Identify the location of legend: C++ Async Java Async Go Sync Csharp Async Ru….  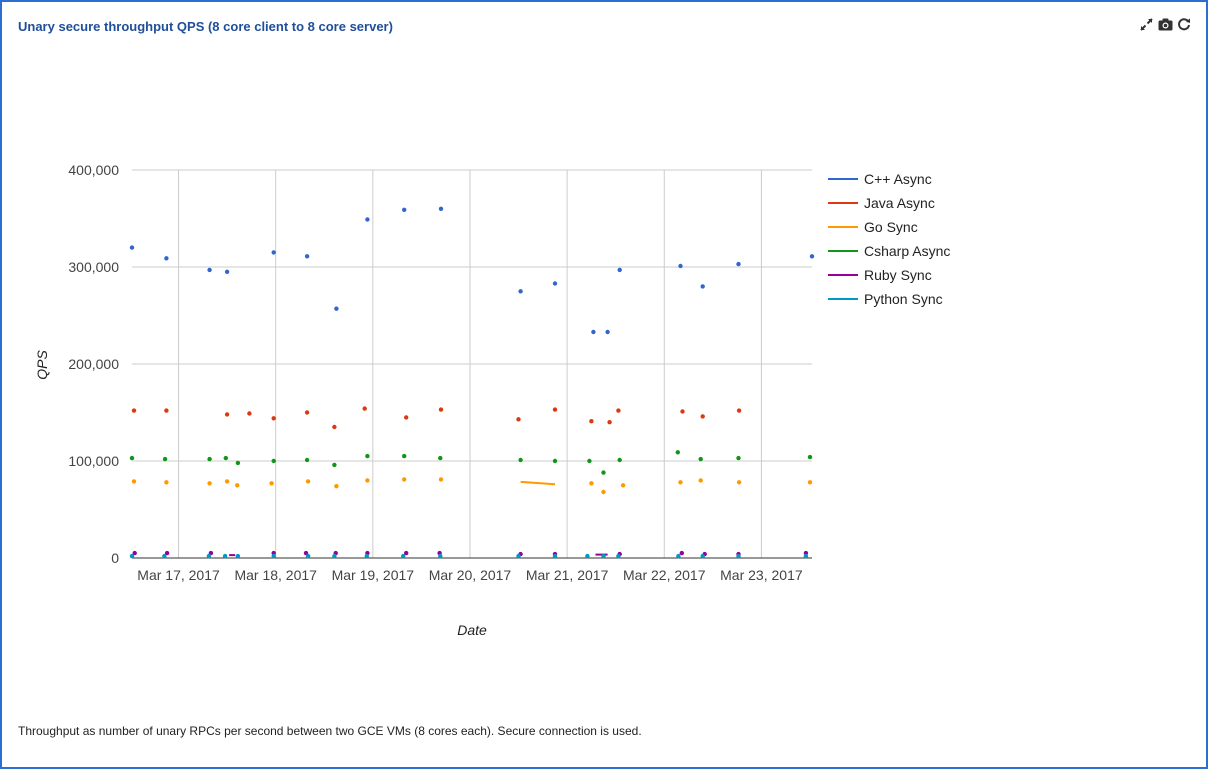
(889, 239).